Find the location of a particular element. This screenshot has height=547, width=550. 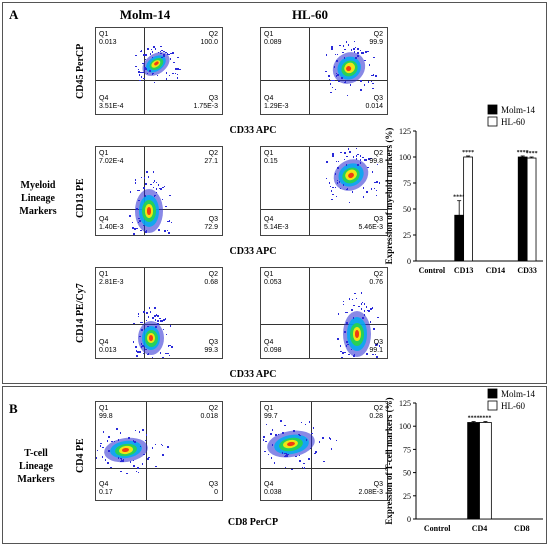

quadrant-q4-label: Q4 3.51E-4 is located at coordinates (111, 102).